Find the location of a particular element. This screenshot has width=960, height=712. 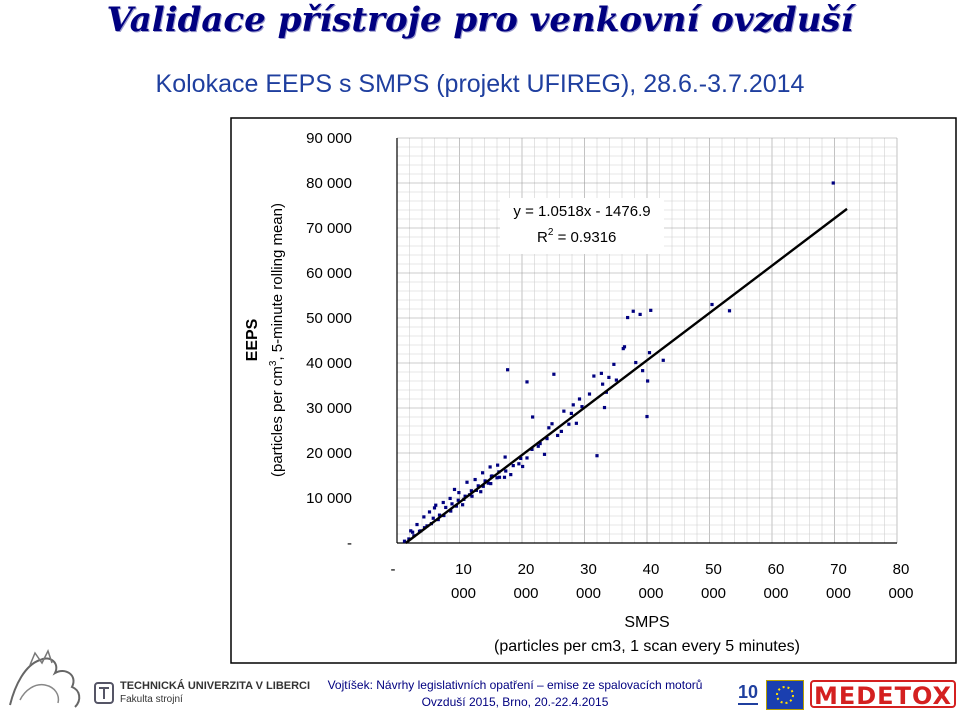

lion-emblem-icon is located at coordinates (45, 678).